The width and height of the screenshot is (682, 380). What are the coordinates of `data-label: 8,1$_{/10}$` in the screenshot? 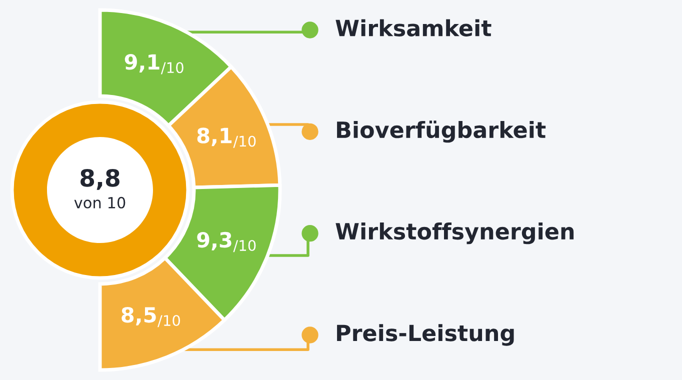 It's located at (226, 138).